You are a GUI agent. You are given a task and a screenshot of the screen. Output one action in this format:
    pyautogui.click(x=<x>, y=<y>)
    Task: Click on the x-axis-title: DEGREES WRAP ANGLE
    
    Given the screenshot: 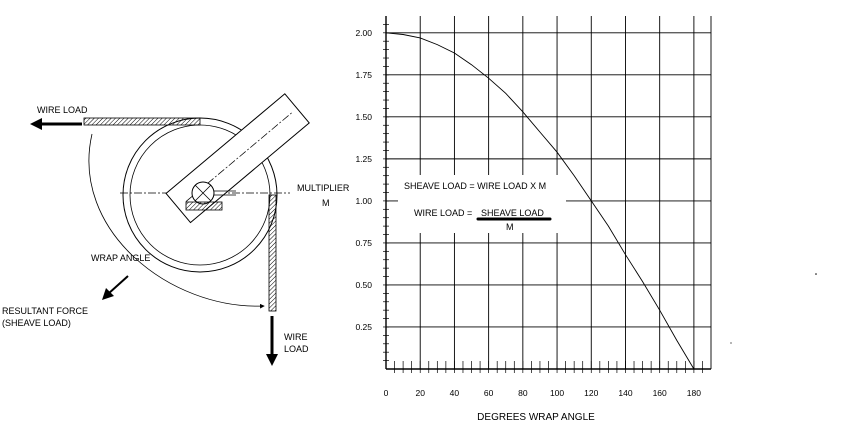 What is the action you would take?
    pyautogui.click(x=536, y=417)
    